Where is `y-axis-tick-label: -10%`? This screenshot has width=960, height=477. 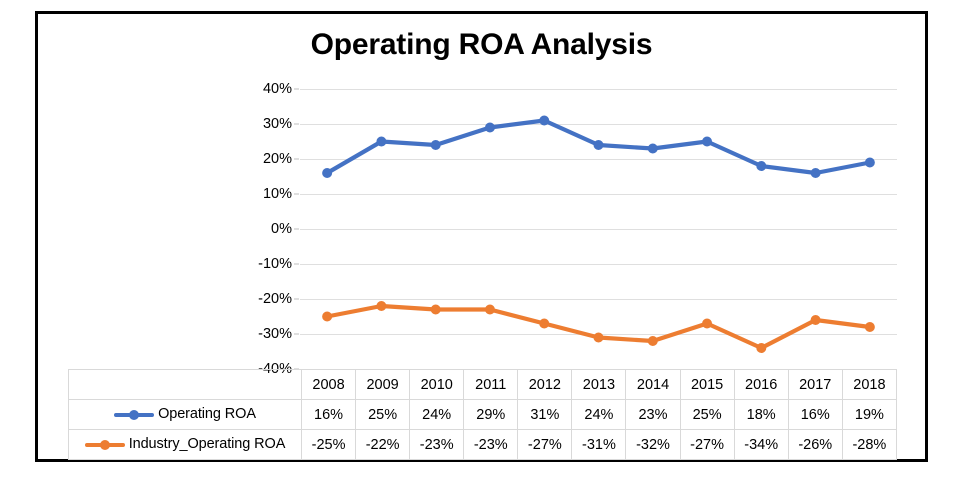
y-axis-tick-label: -10% is located at coordinates (275, 264).